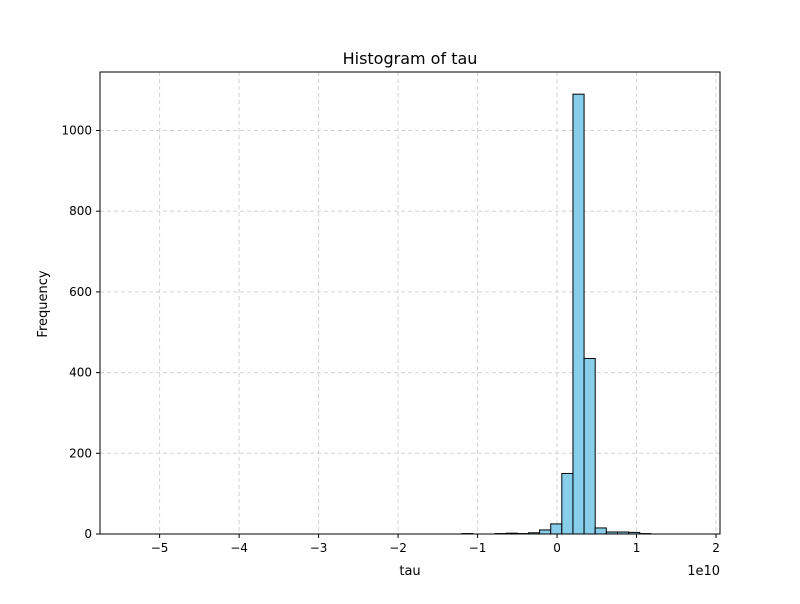  I want to click on x-tick-label: 2, so click(716, 548).